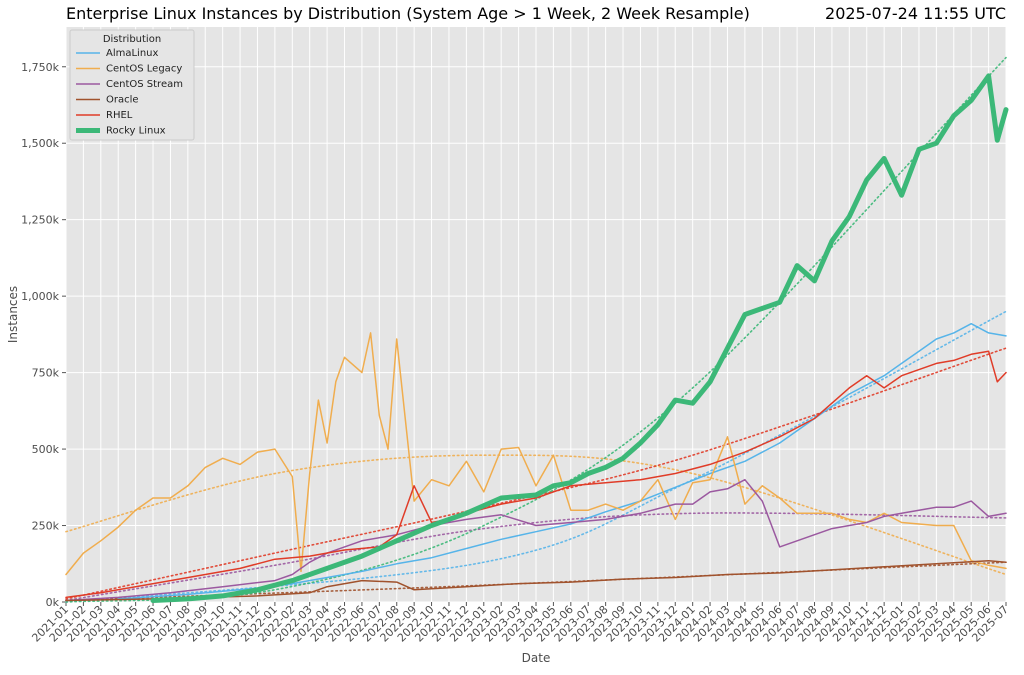 This screenshot has height=675, width=1024. What do you see at coordinates (915, 13) in the screenshot?
I see `chart-timestamp: 2025-07-24 11:55 UTC` at bounding box center [915, 13].